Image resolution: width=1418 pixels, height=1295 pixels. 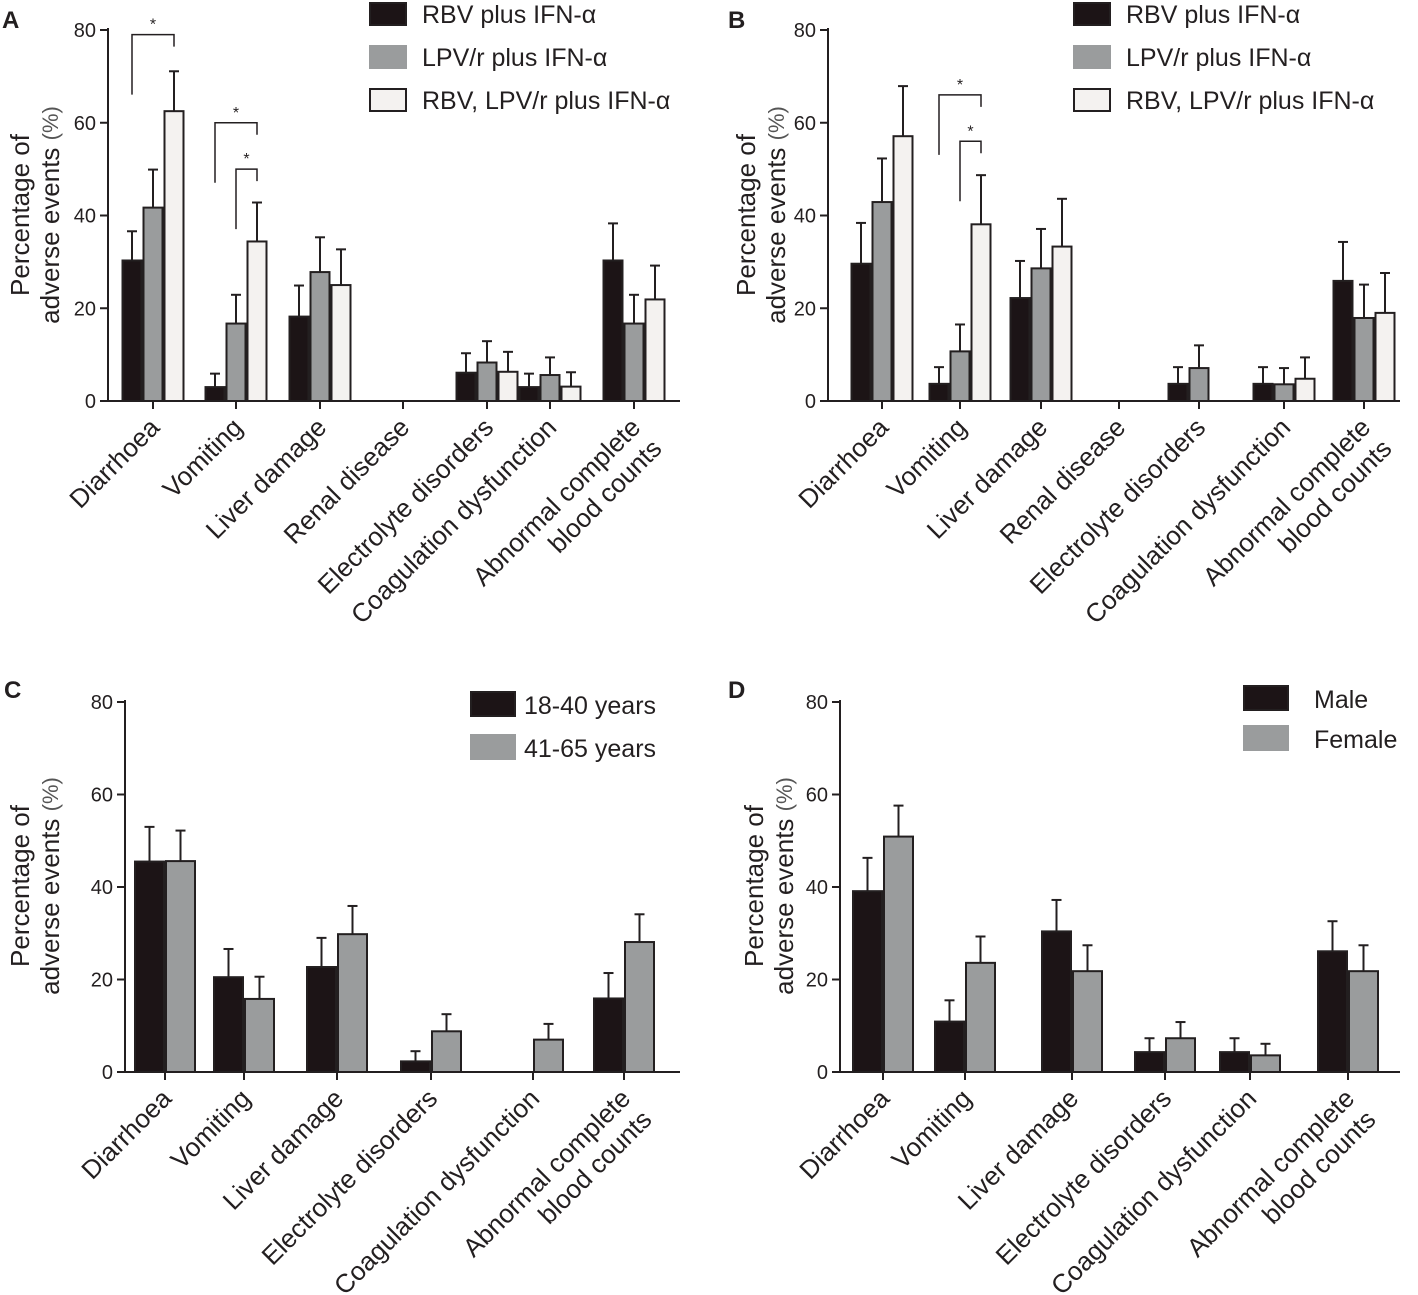 I want to click on panel-a-xlabel-line: Diarrhoea, so click(x=114, y=463).